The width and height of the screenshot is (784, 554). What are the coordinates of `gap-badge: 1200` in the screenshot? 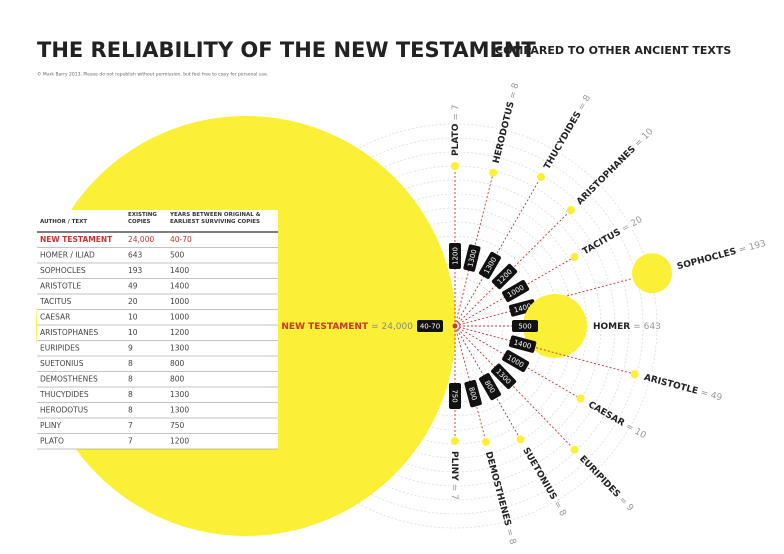 It's located at (455, 256).